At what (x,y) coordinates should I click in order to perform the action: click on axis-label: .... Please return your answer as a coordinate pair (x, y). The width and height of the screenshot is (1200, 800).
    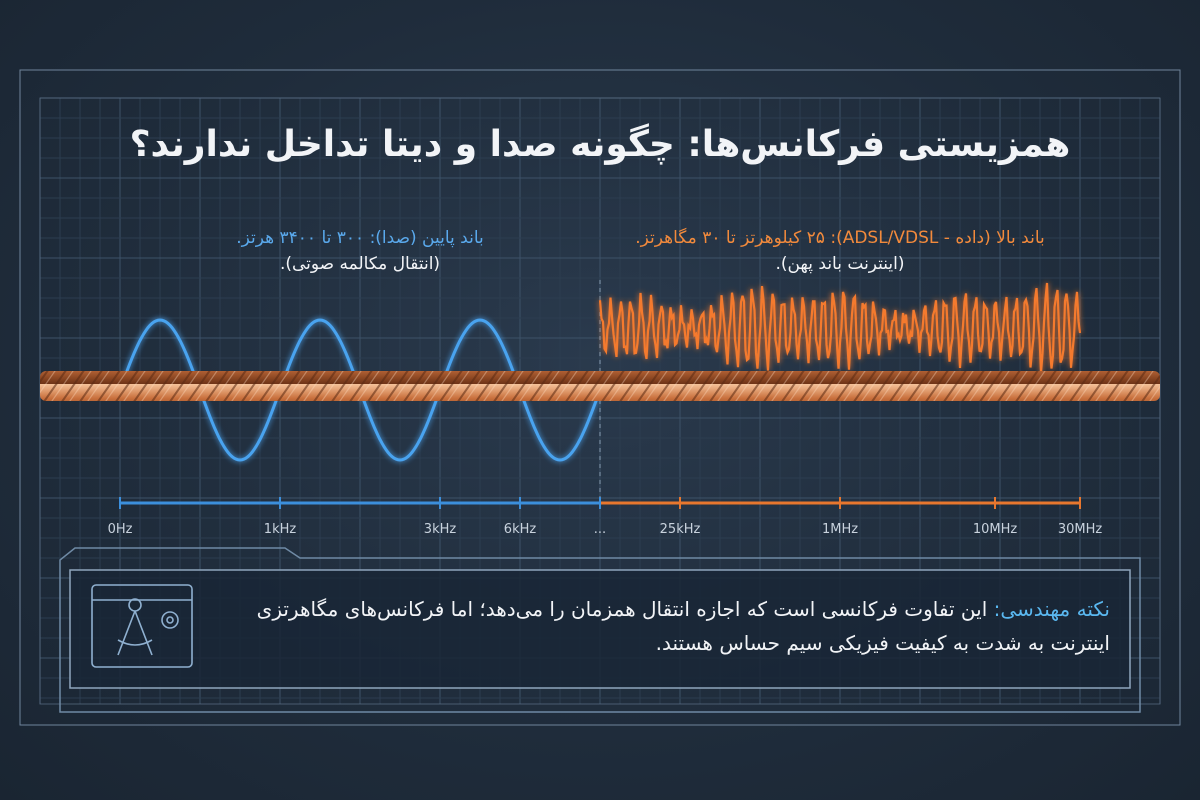
    Looking at the image, I should click on (600, 529).